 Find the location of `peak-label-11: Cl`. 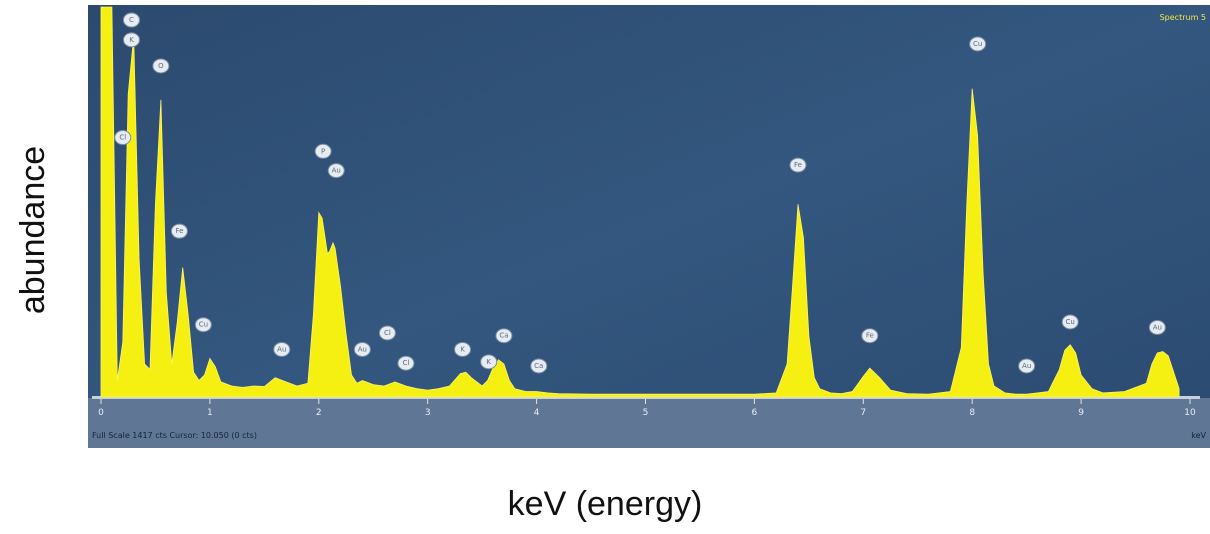

peak-label-11: Cl is located at coordinates (387, 333).